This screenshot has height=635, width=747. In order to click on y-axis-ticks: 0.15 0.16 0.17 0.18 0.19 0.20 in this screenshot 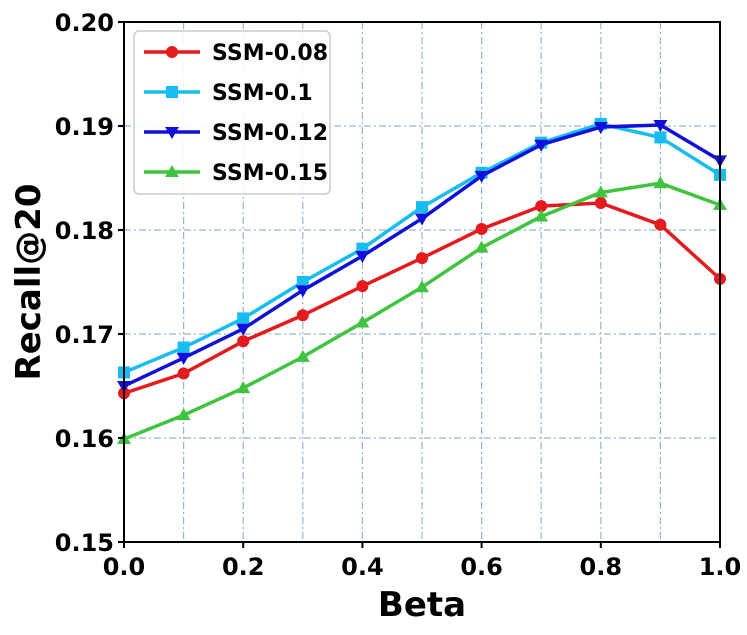, I will do `click(89, 283)`.